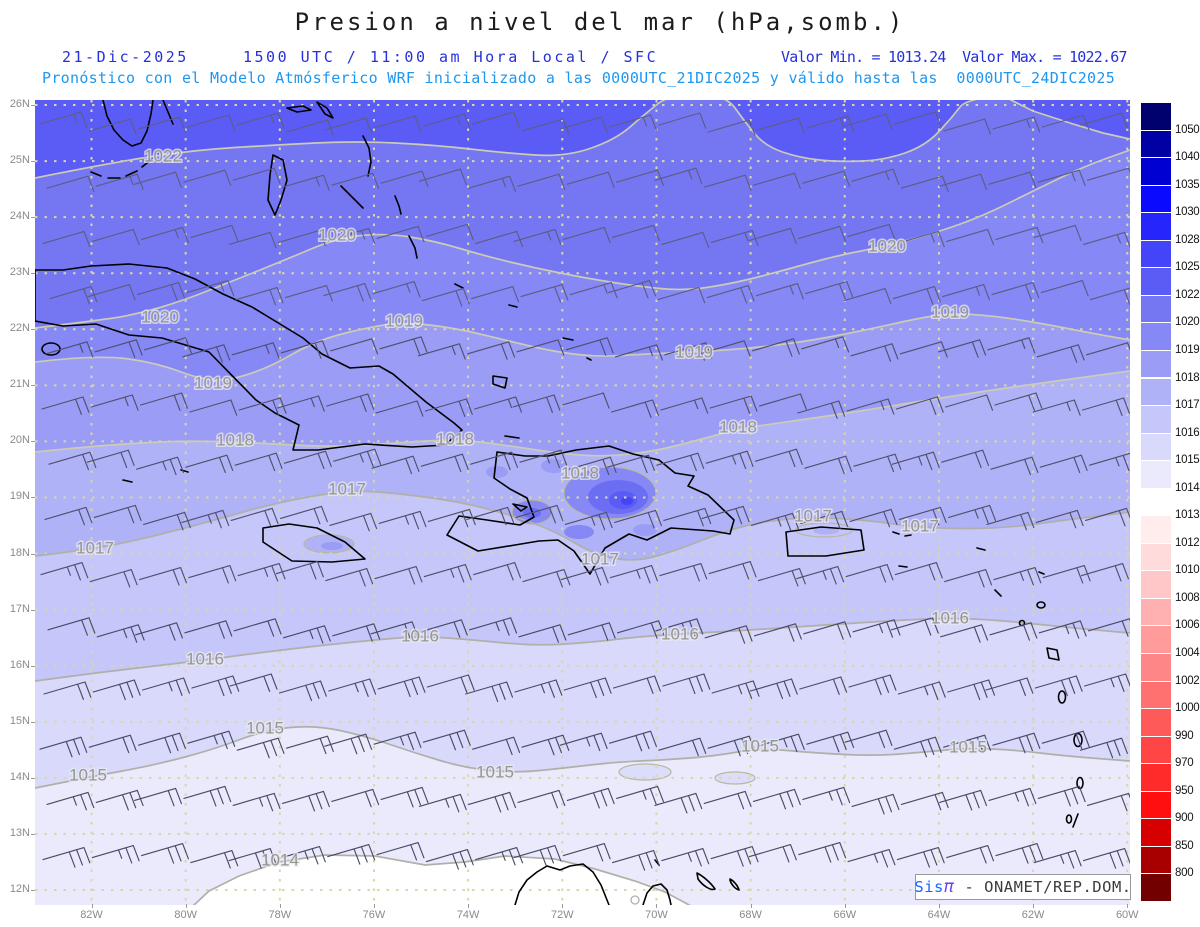  Describe the element at coordinates (1187, 597) in the screenshot. I see `colorbar-label: 1008` at that location.